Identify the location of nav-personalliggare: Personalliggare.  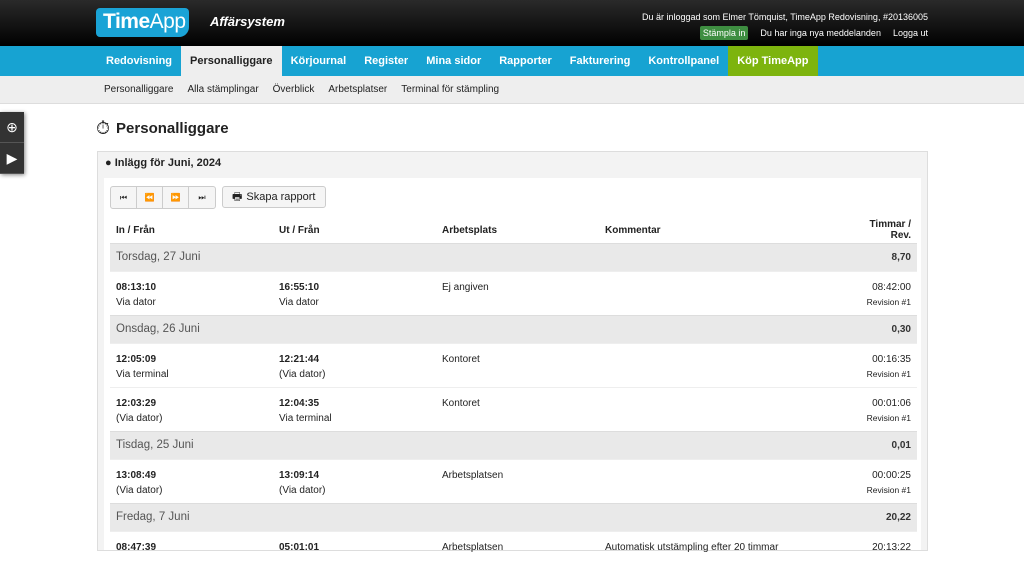
(231, 61).